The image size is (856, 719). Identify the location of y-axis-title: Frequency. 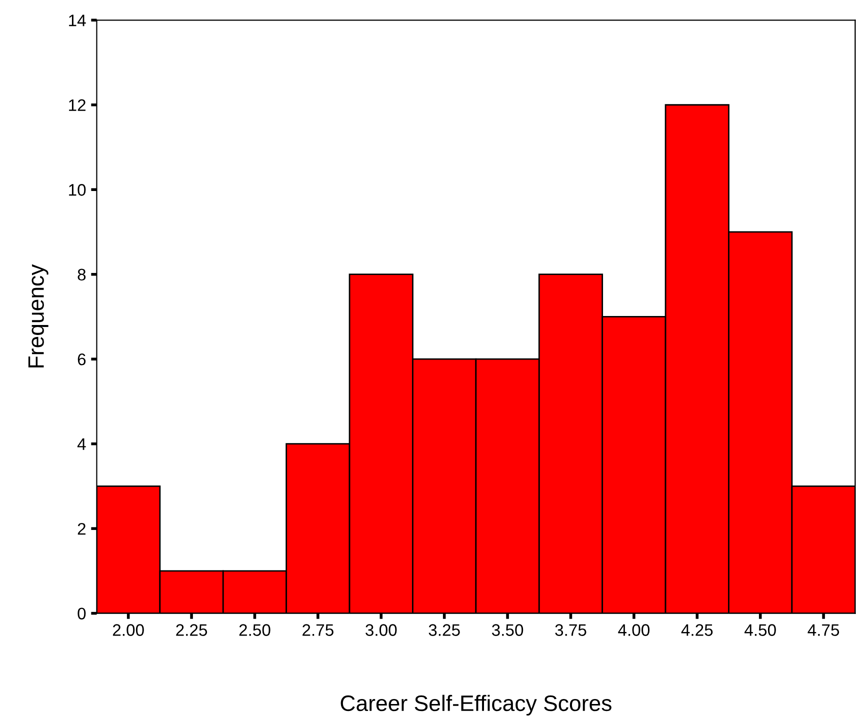
(38, 316).